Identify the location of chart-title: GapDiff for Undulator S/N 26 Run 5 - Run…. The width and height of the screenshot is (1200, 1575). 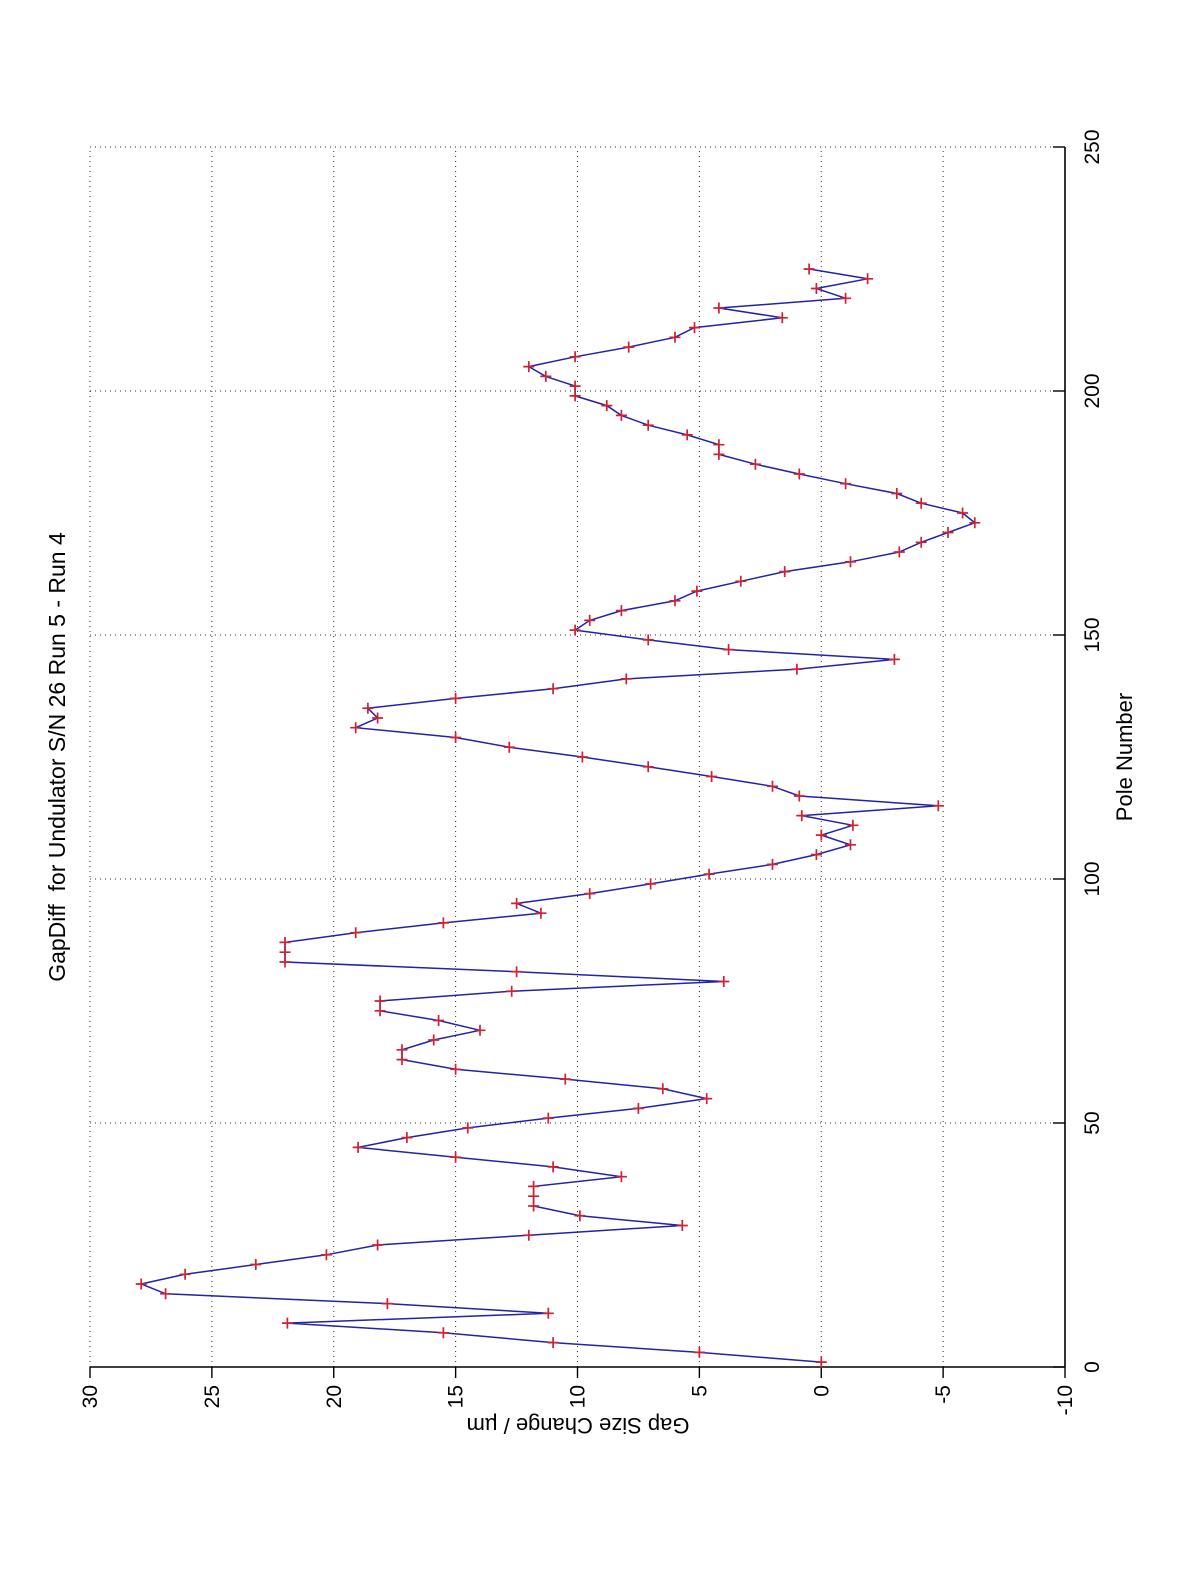
(57, 757).